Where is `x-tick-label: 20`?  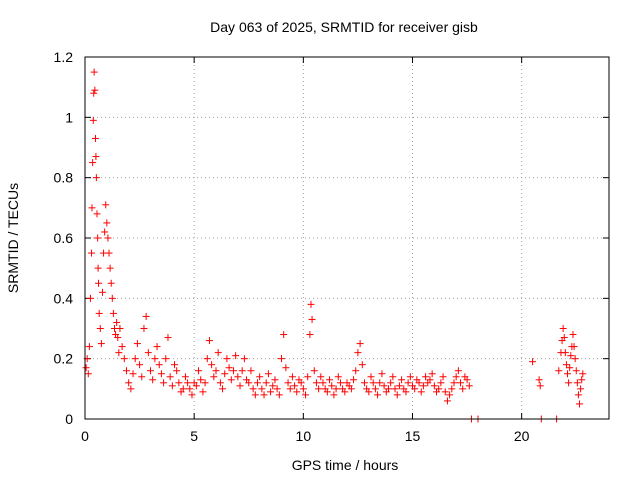
x-tick-label: 20 is located at coordinates (522, 436).